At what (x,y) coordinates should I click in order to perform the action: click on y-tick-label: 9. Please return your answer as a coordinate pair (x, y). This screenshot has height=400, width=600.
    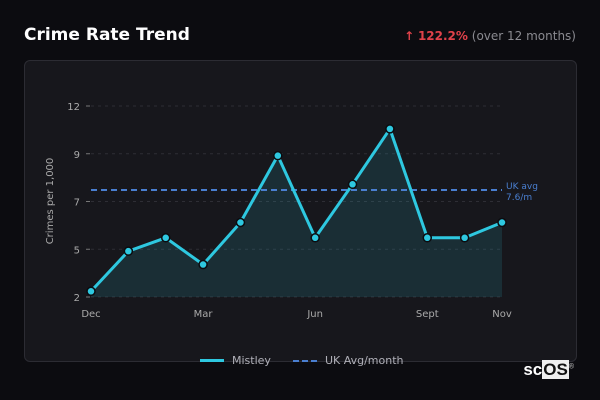
    Looking at the image, I should click on (77, 155).